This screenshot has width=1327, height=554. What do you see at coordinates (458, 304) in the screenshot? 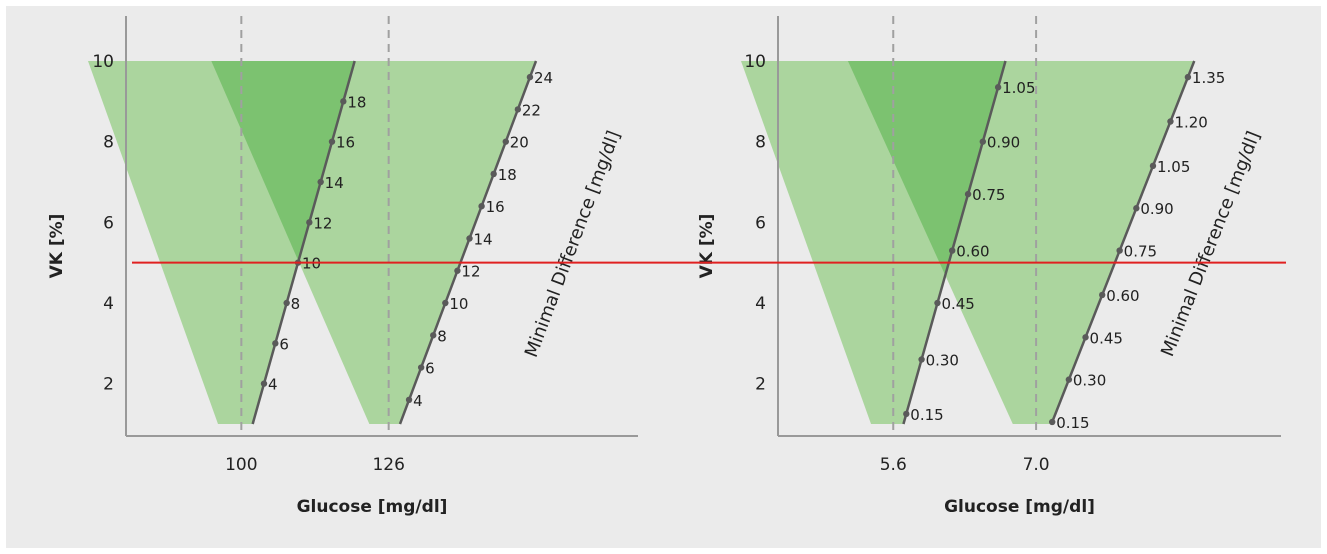
I see `panel-1-outer-scale-label-4: 10` at bounding box center [458, 304].